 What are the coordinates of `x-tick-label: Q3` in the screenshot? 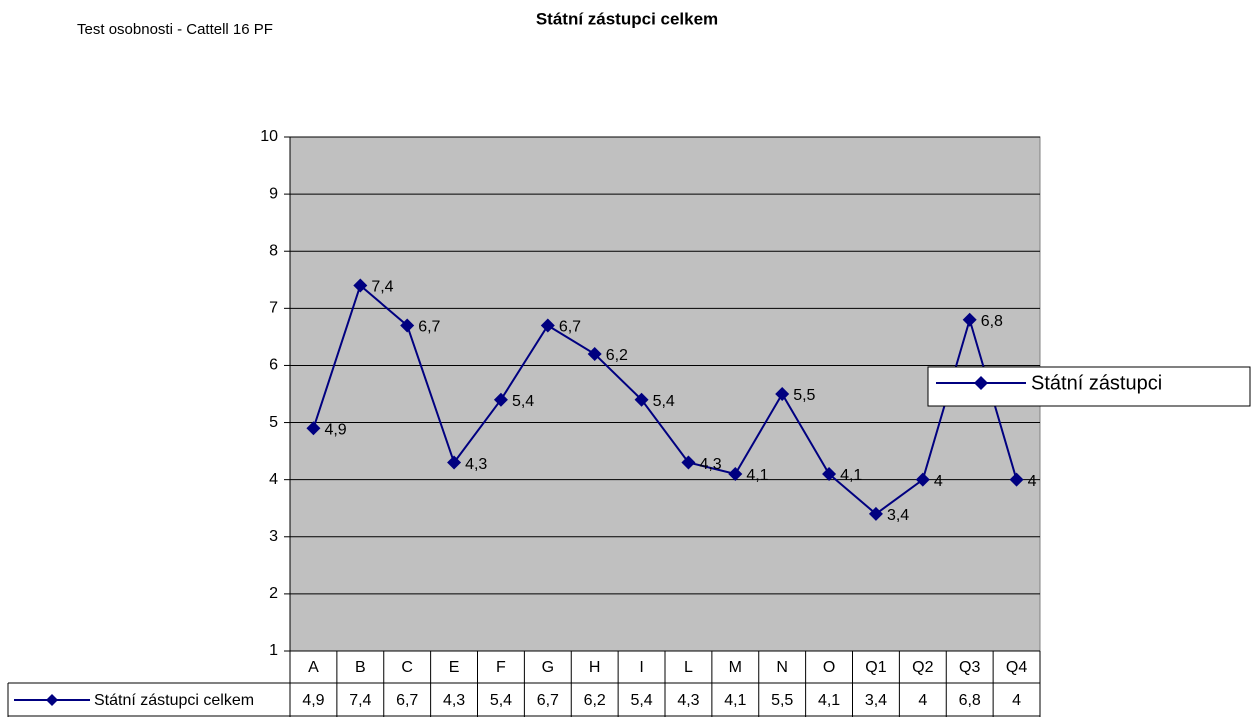 It's located at (969, 667).